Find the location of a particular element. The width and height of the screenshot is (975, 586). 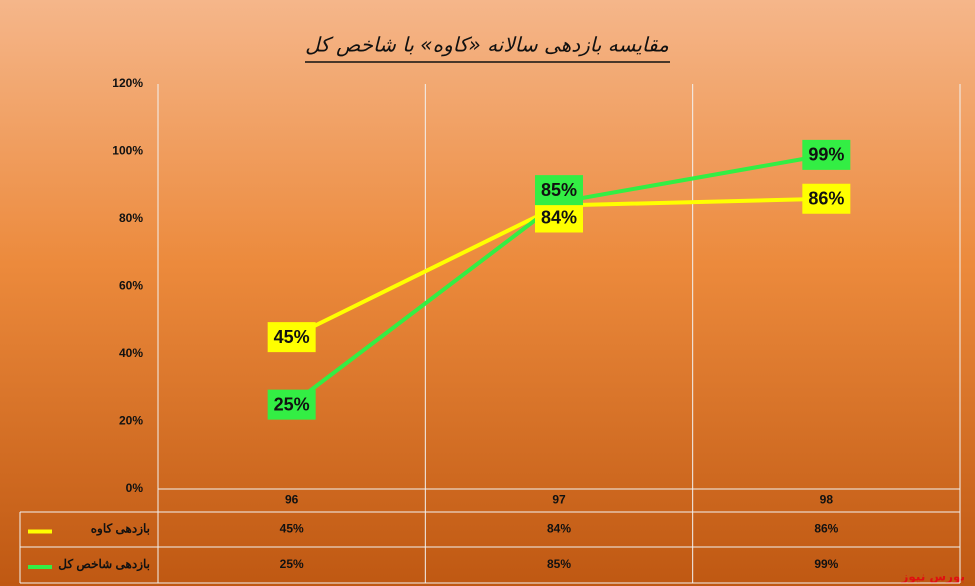

y-tick-label: 120% is located at coordinates (127, 83).